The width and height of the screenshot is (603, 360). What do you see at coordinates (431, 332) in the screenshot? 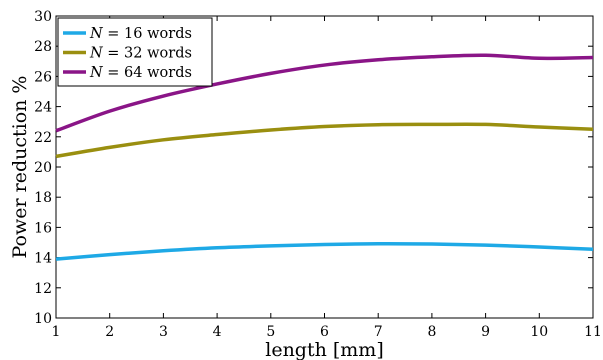
I see `x-tick-label: 8` at bounding box center [431, 332].